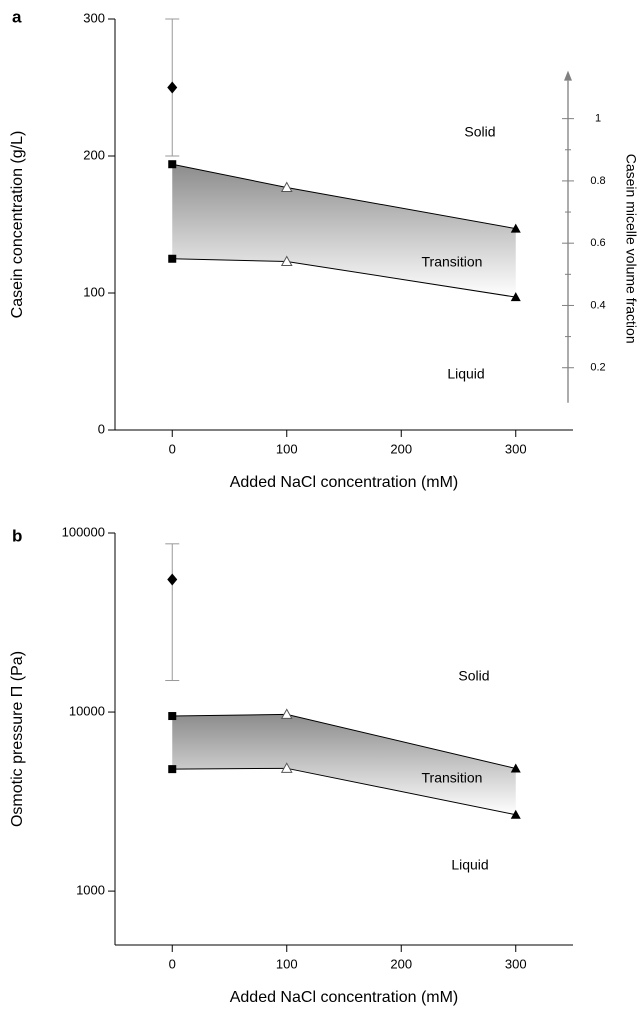 The height and width of the screenshot is (1013, 643). I want to click on y2-tick-label: 0.8, so click(597, 181).